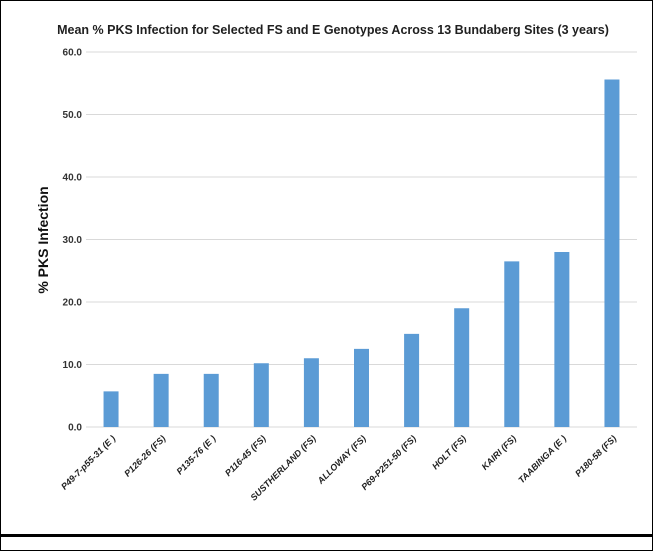 This screenshot has width=653, height=551. What do you see at coordinates (73, 365) in the screenshot?
I see `y-tick-label: 10.0` at bounding box center [73, 365].